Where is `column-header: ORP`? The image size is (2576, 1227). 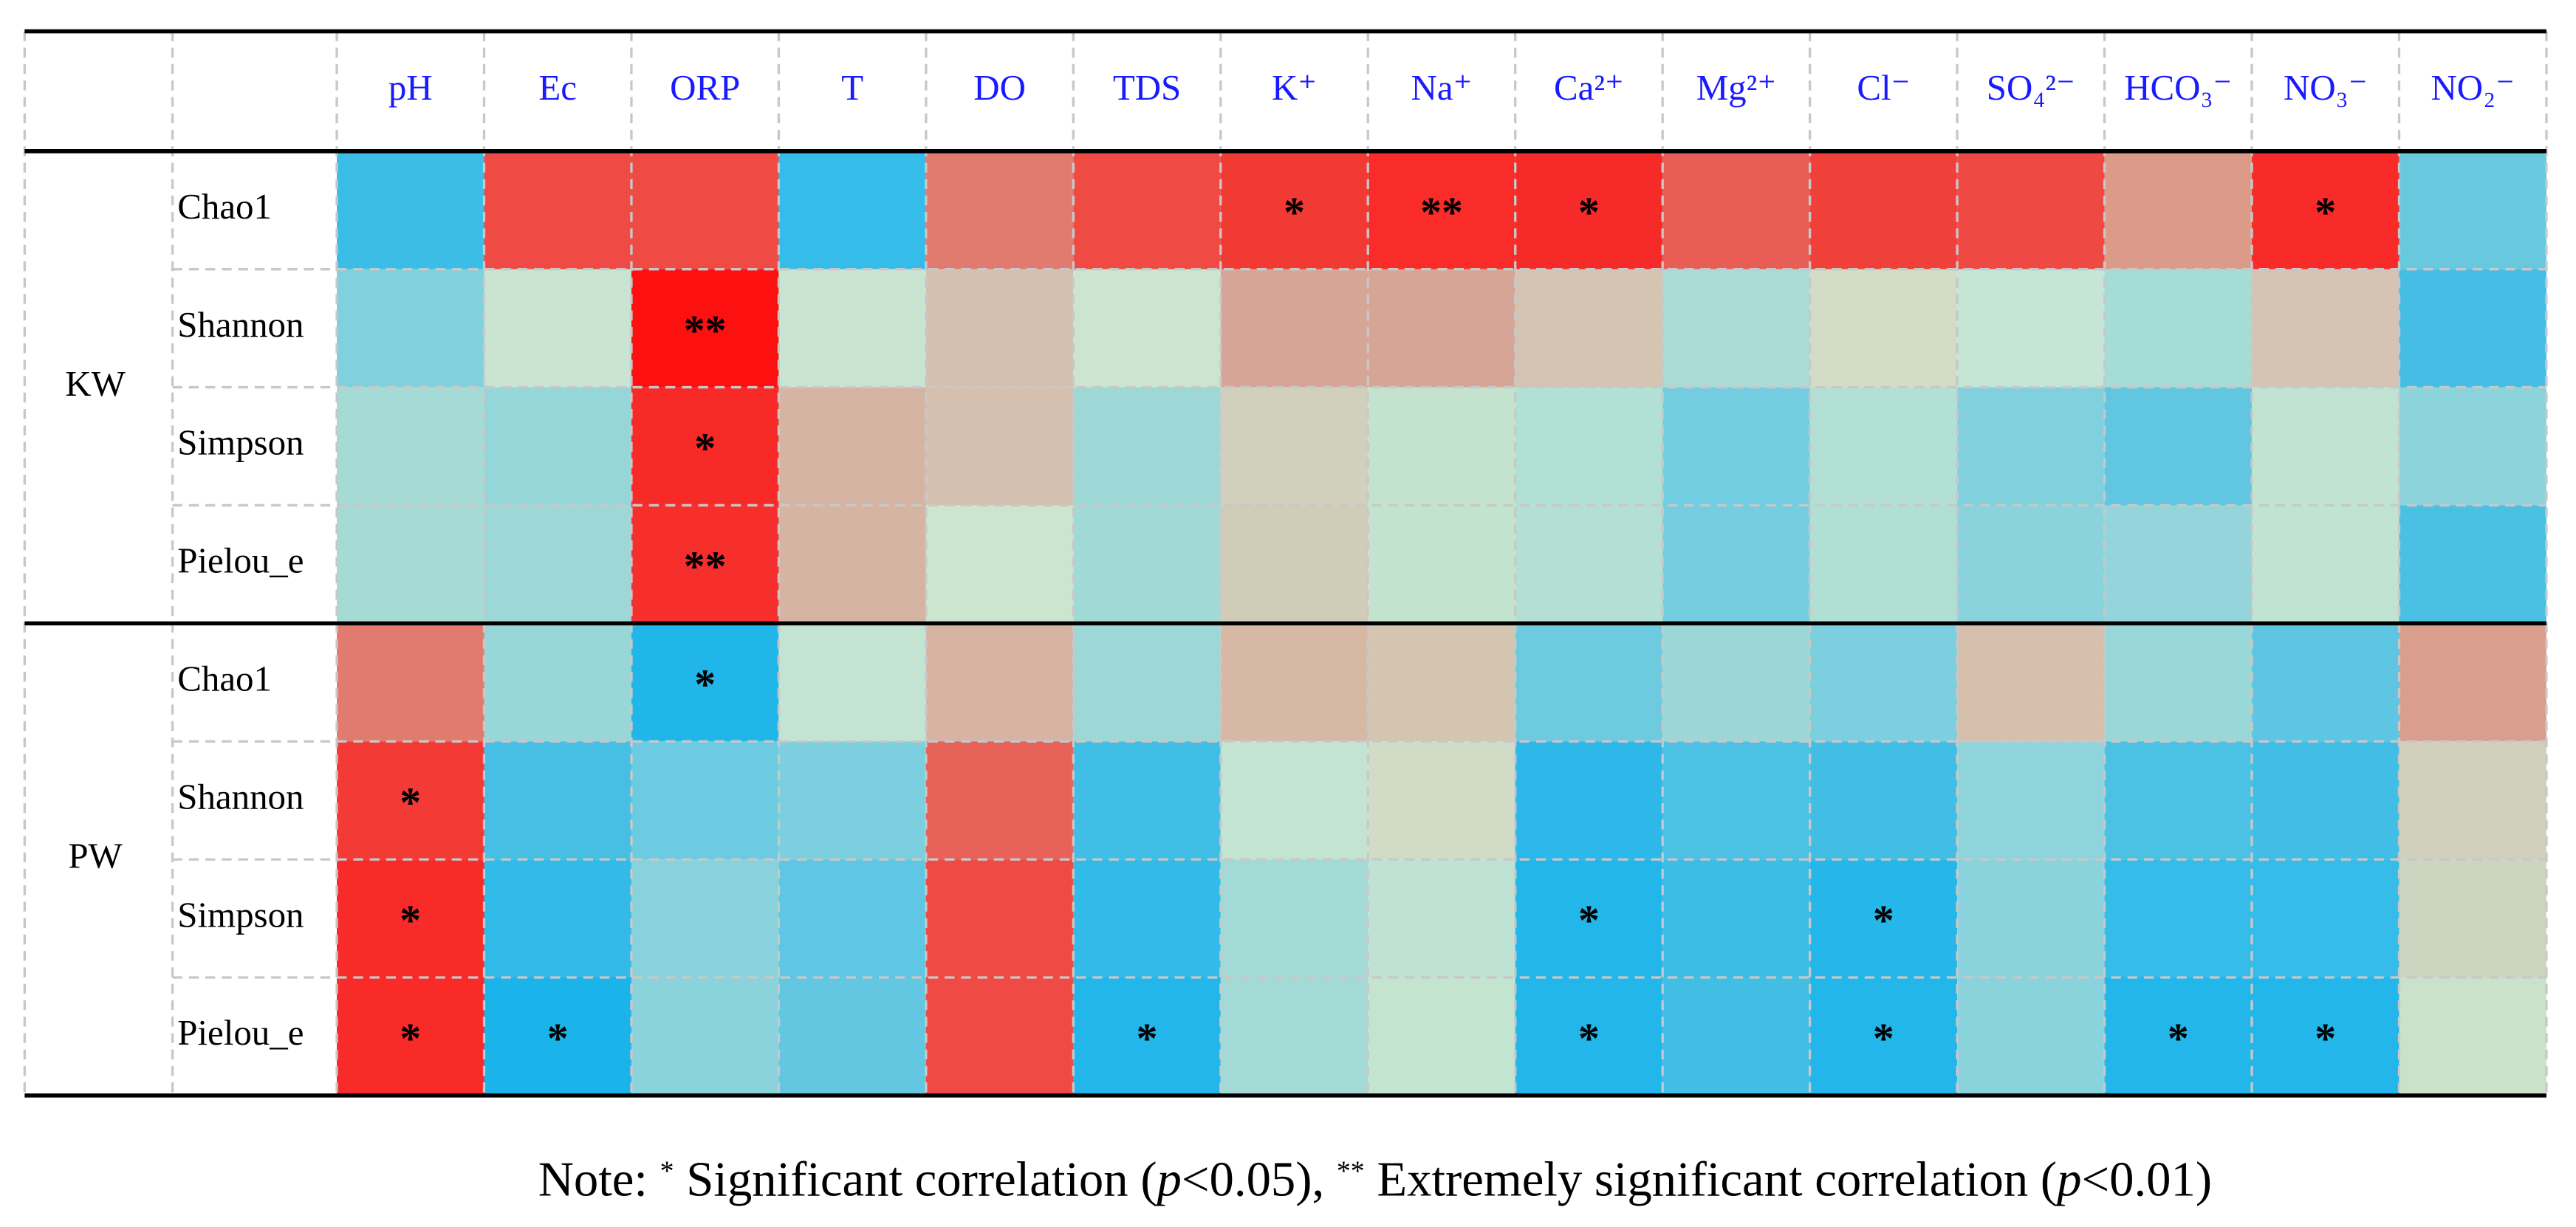
column-header: ORP is located at coordinates (705, 87).